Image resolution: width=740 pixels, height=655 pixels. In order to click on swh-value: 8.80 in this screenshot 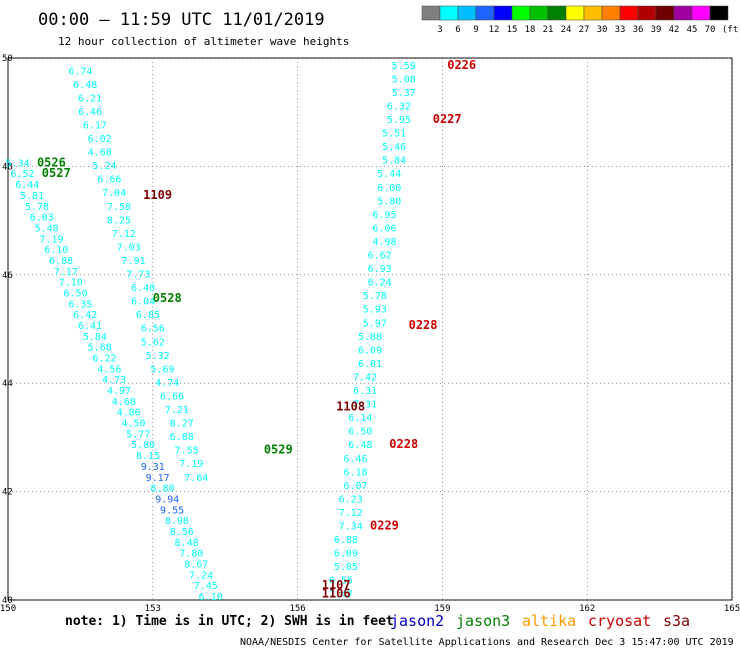, I will do `click(162, 489)`.